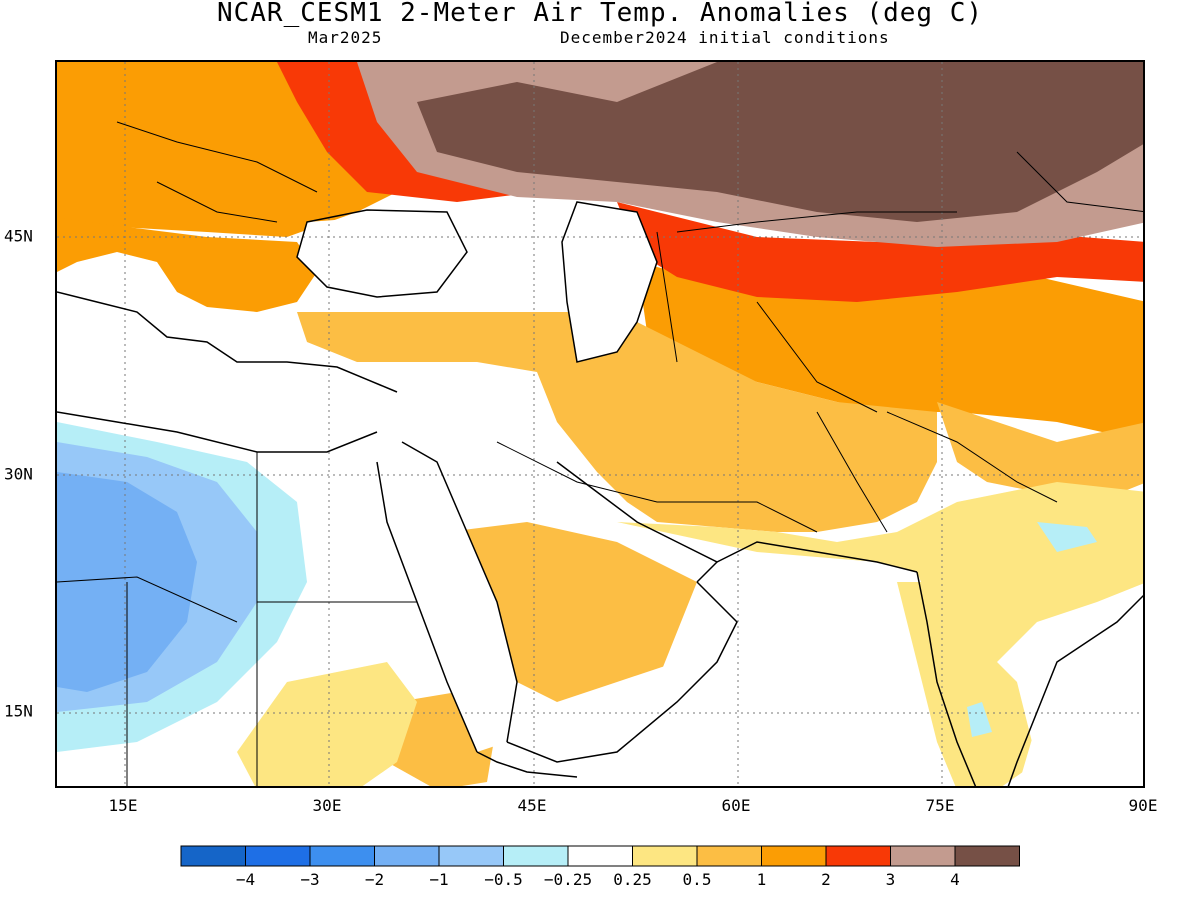  Describe the element at coordinates (940, 805) in the screenshot. I see `lon-label-75e: 75E` at that location.